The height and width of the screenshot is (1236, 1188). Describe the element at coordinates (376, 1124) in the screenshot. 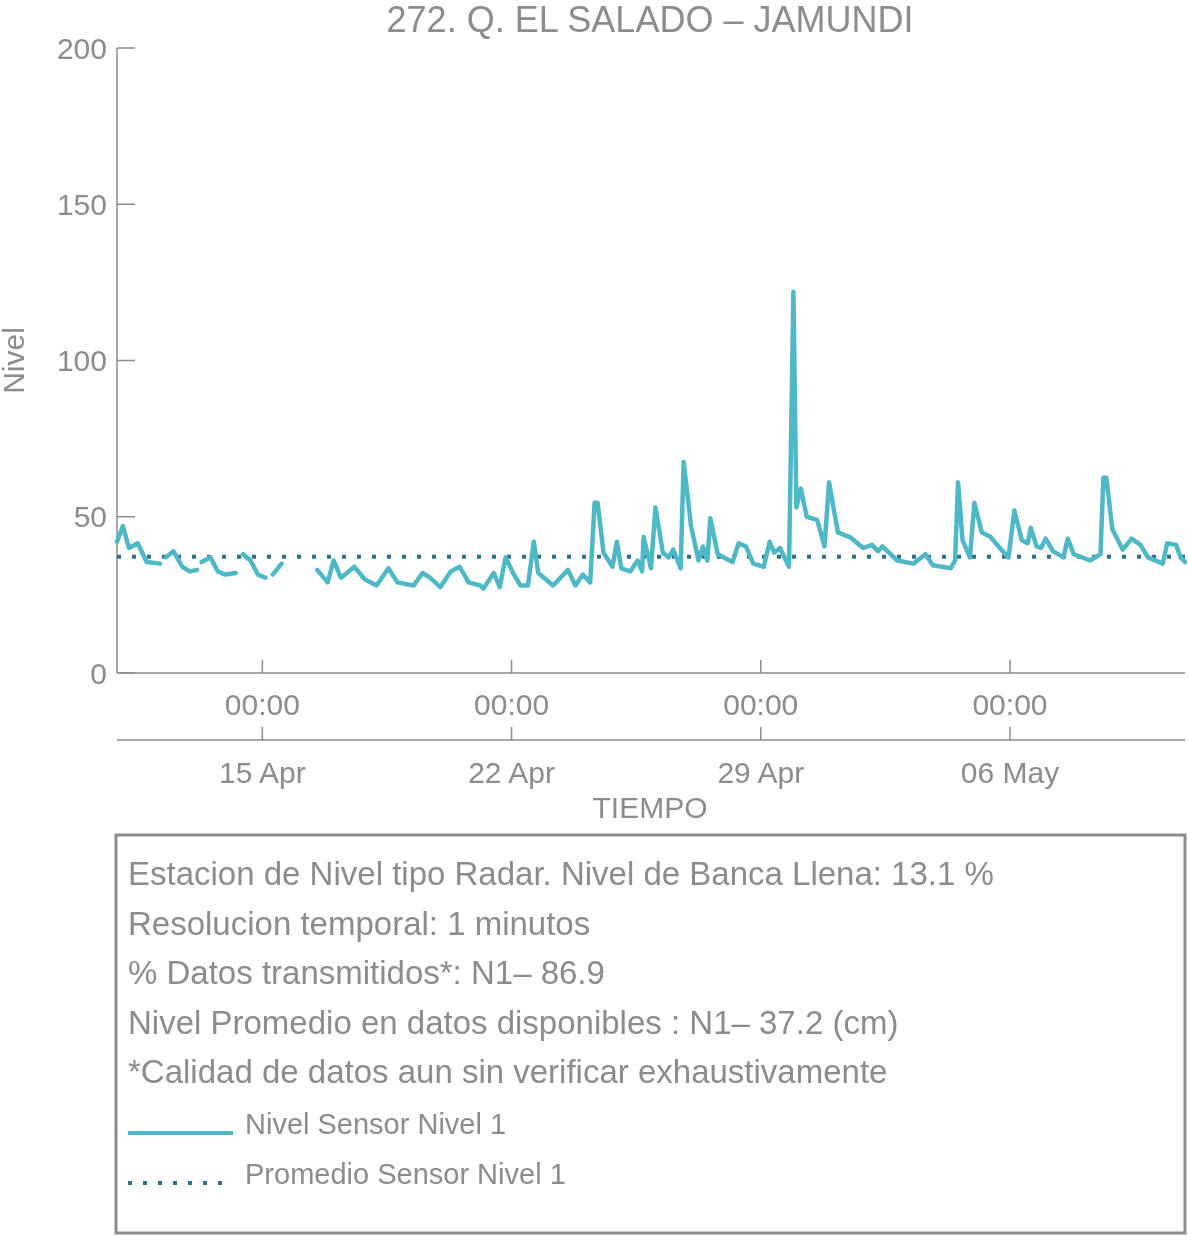

I see `legend-label: Nivel Sensor Nivel 1` at that location.